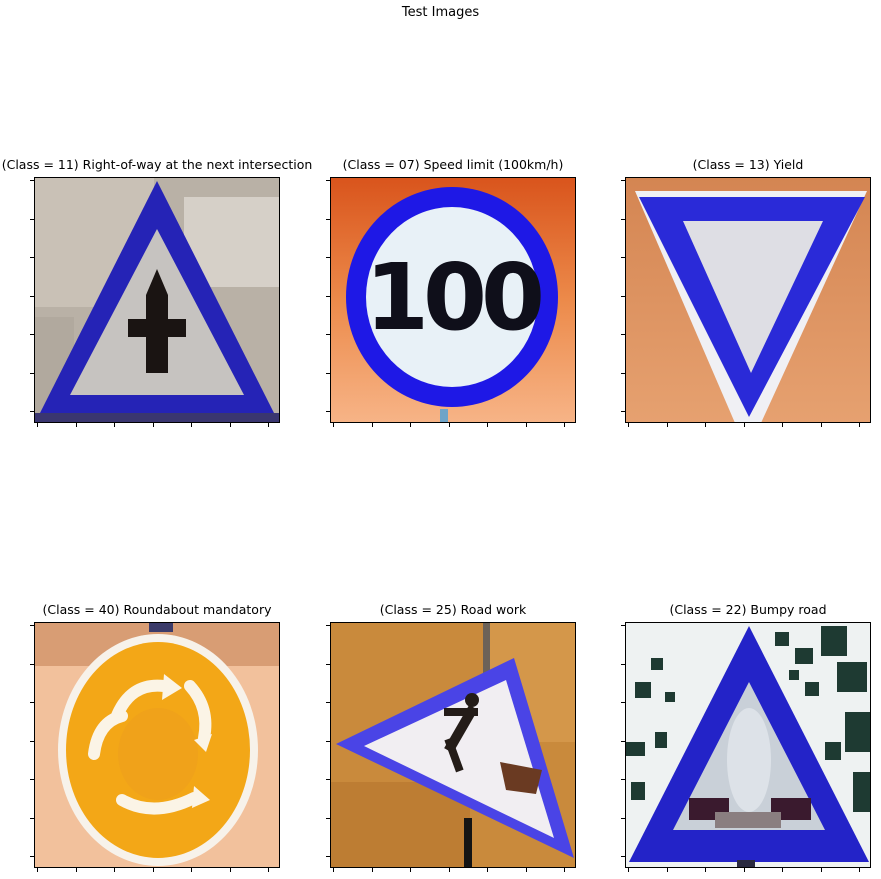 This screenshot has width=881, height=879. I want to click on subplot-road-work: (Class = 25) Road work, so click(451, 737).